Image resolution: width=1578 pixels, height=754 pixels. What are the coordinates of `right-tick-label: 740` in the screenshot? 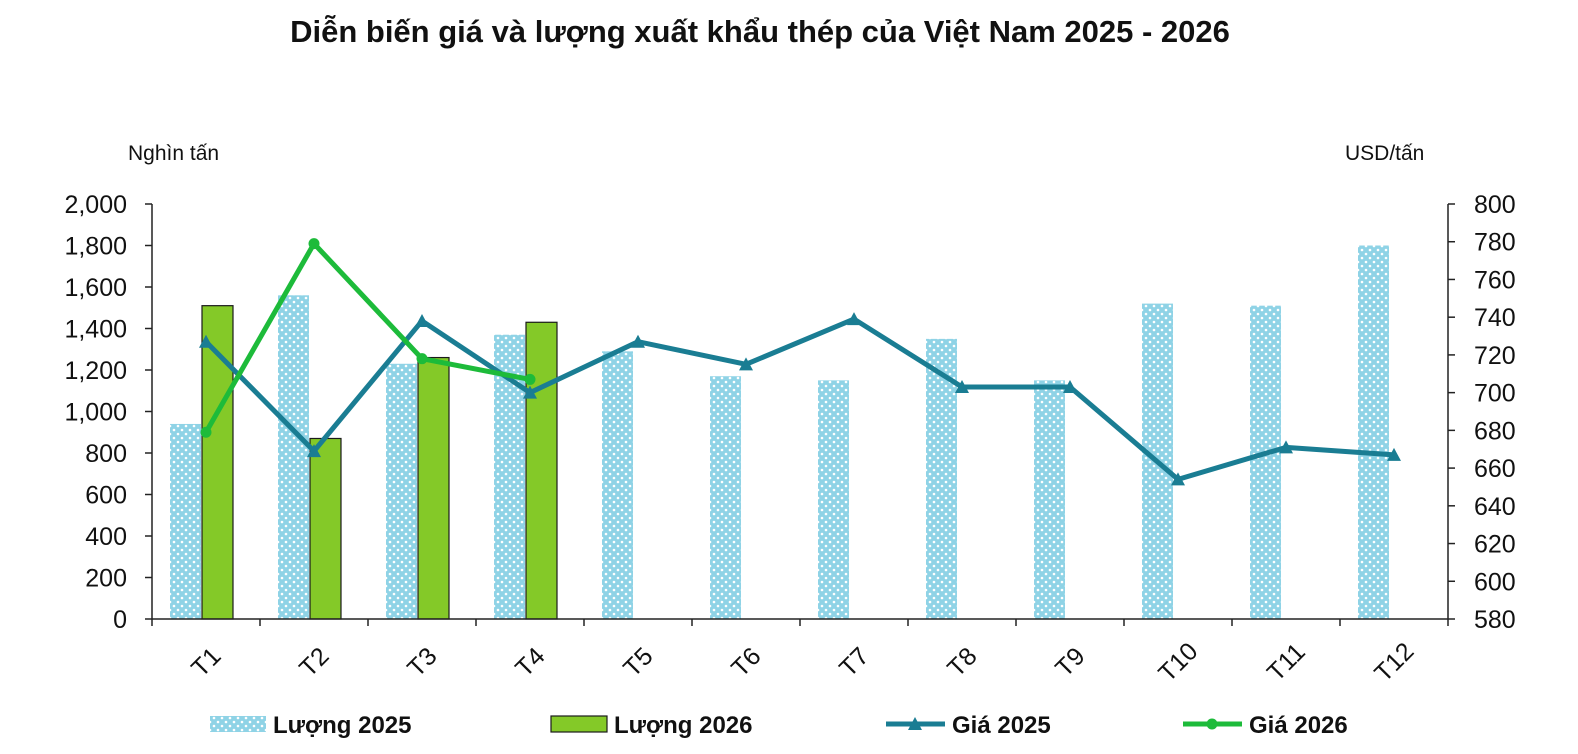 It's located at (1495, 318).